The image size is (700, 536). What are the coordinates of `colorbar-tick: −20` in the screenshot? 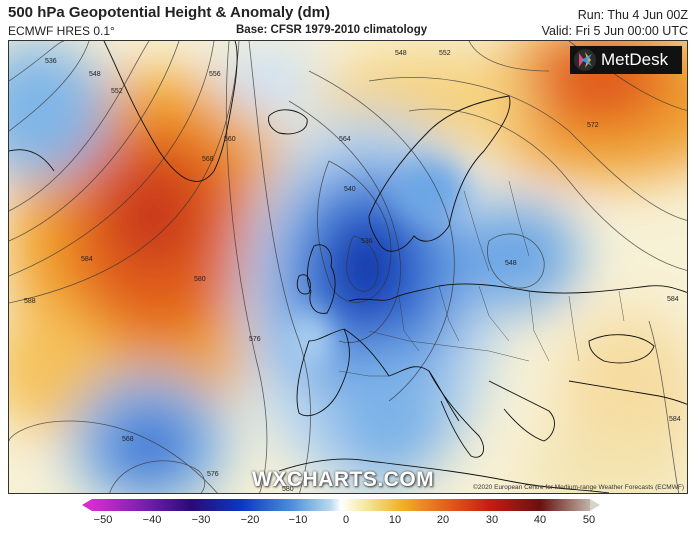 It's located at (250, 520).